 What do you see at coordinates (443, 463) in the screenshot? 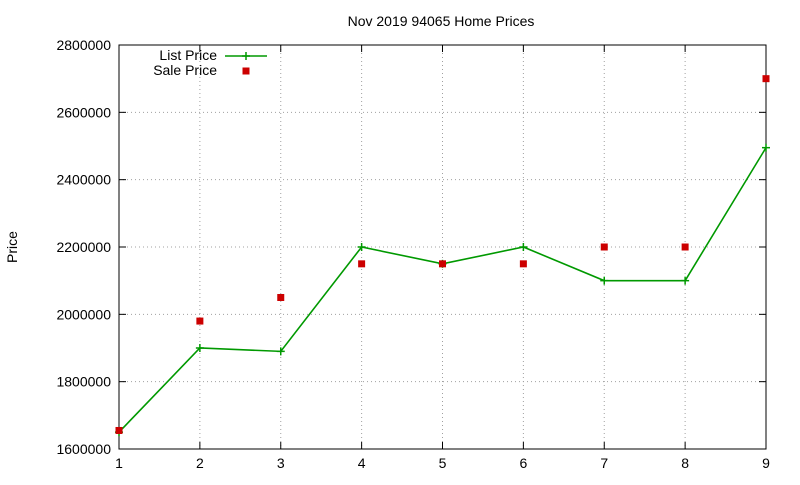
I see `x-tick-label: 5` at bounding box center [443, 463].